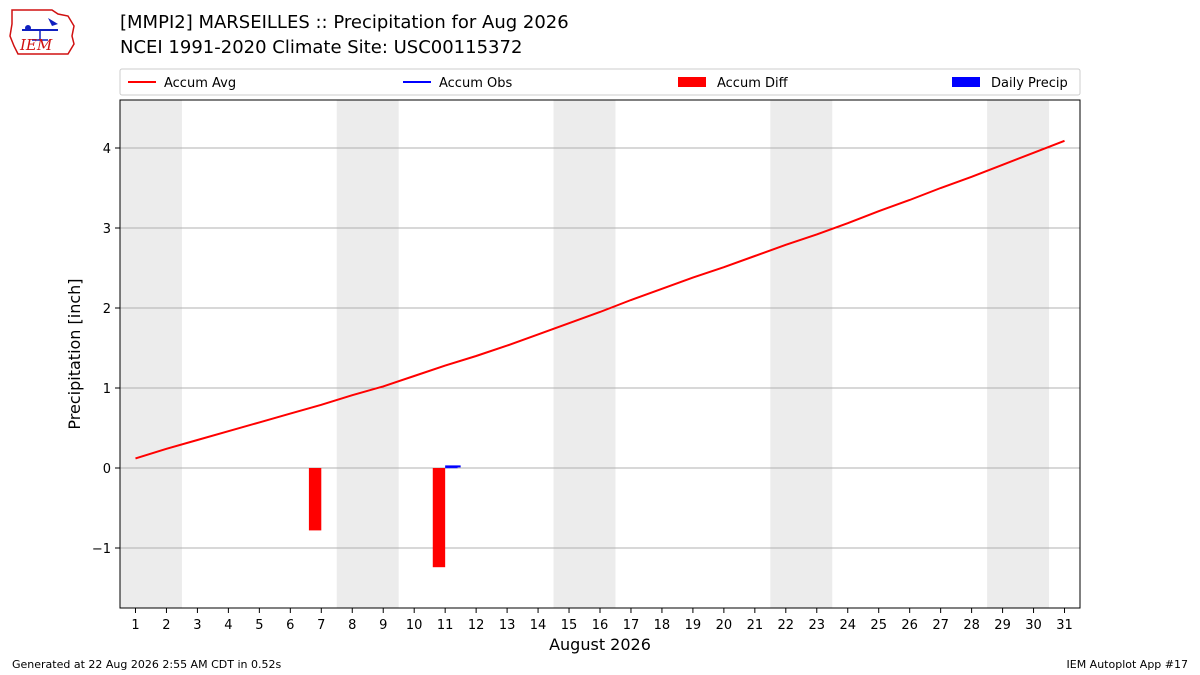 This screenshot has width=1200, height=675. I want to click on x-tick-label: 17, so click(631, 625).